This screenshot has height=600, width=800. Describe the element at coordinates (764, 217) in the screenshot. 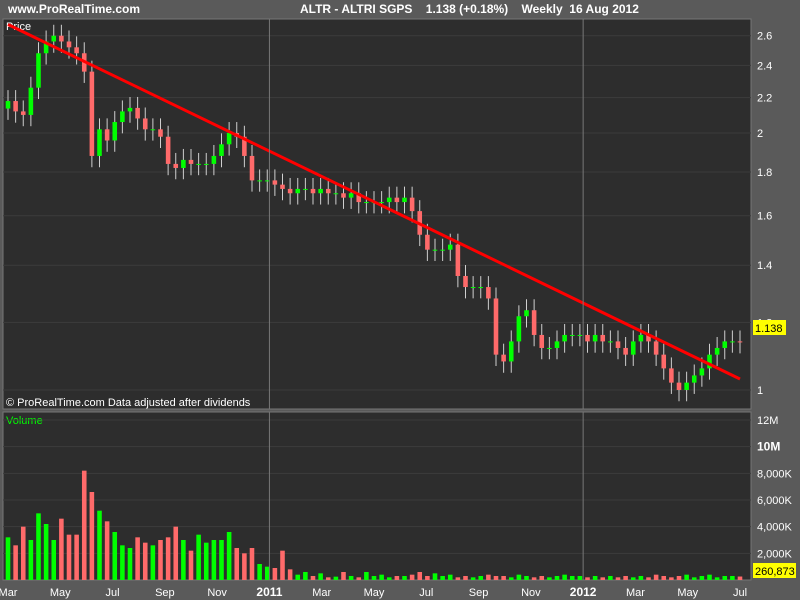

I see `price-tick-label: 1.6` at that location.